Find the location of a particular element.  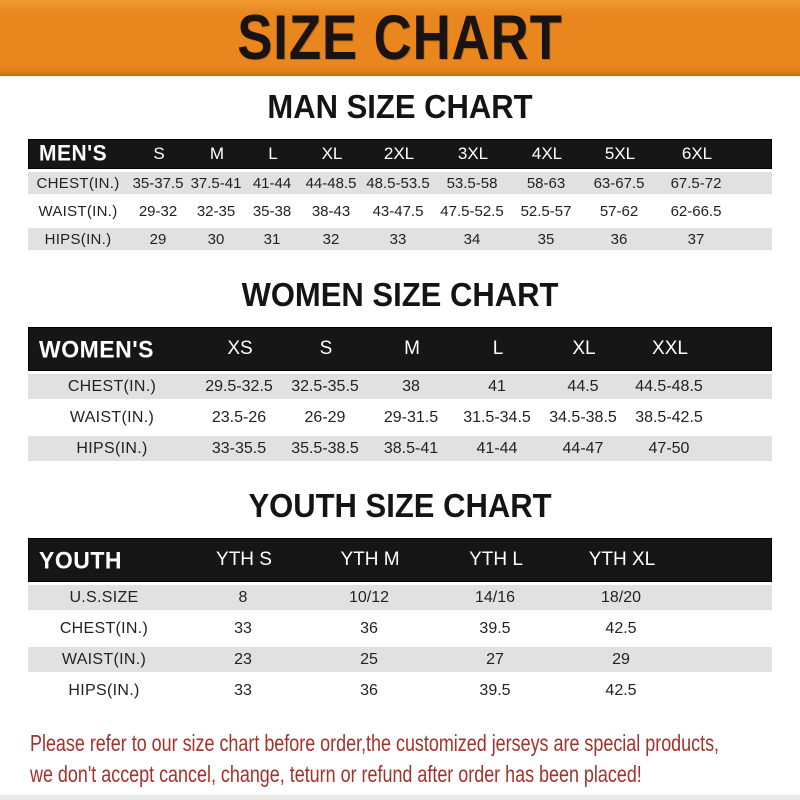

table-header-row: WOMEN'S XS S M L XL XXL is located at coordinates (400, 349).